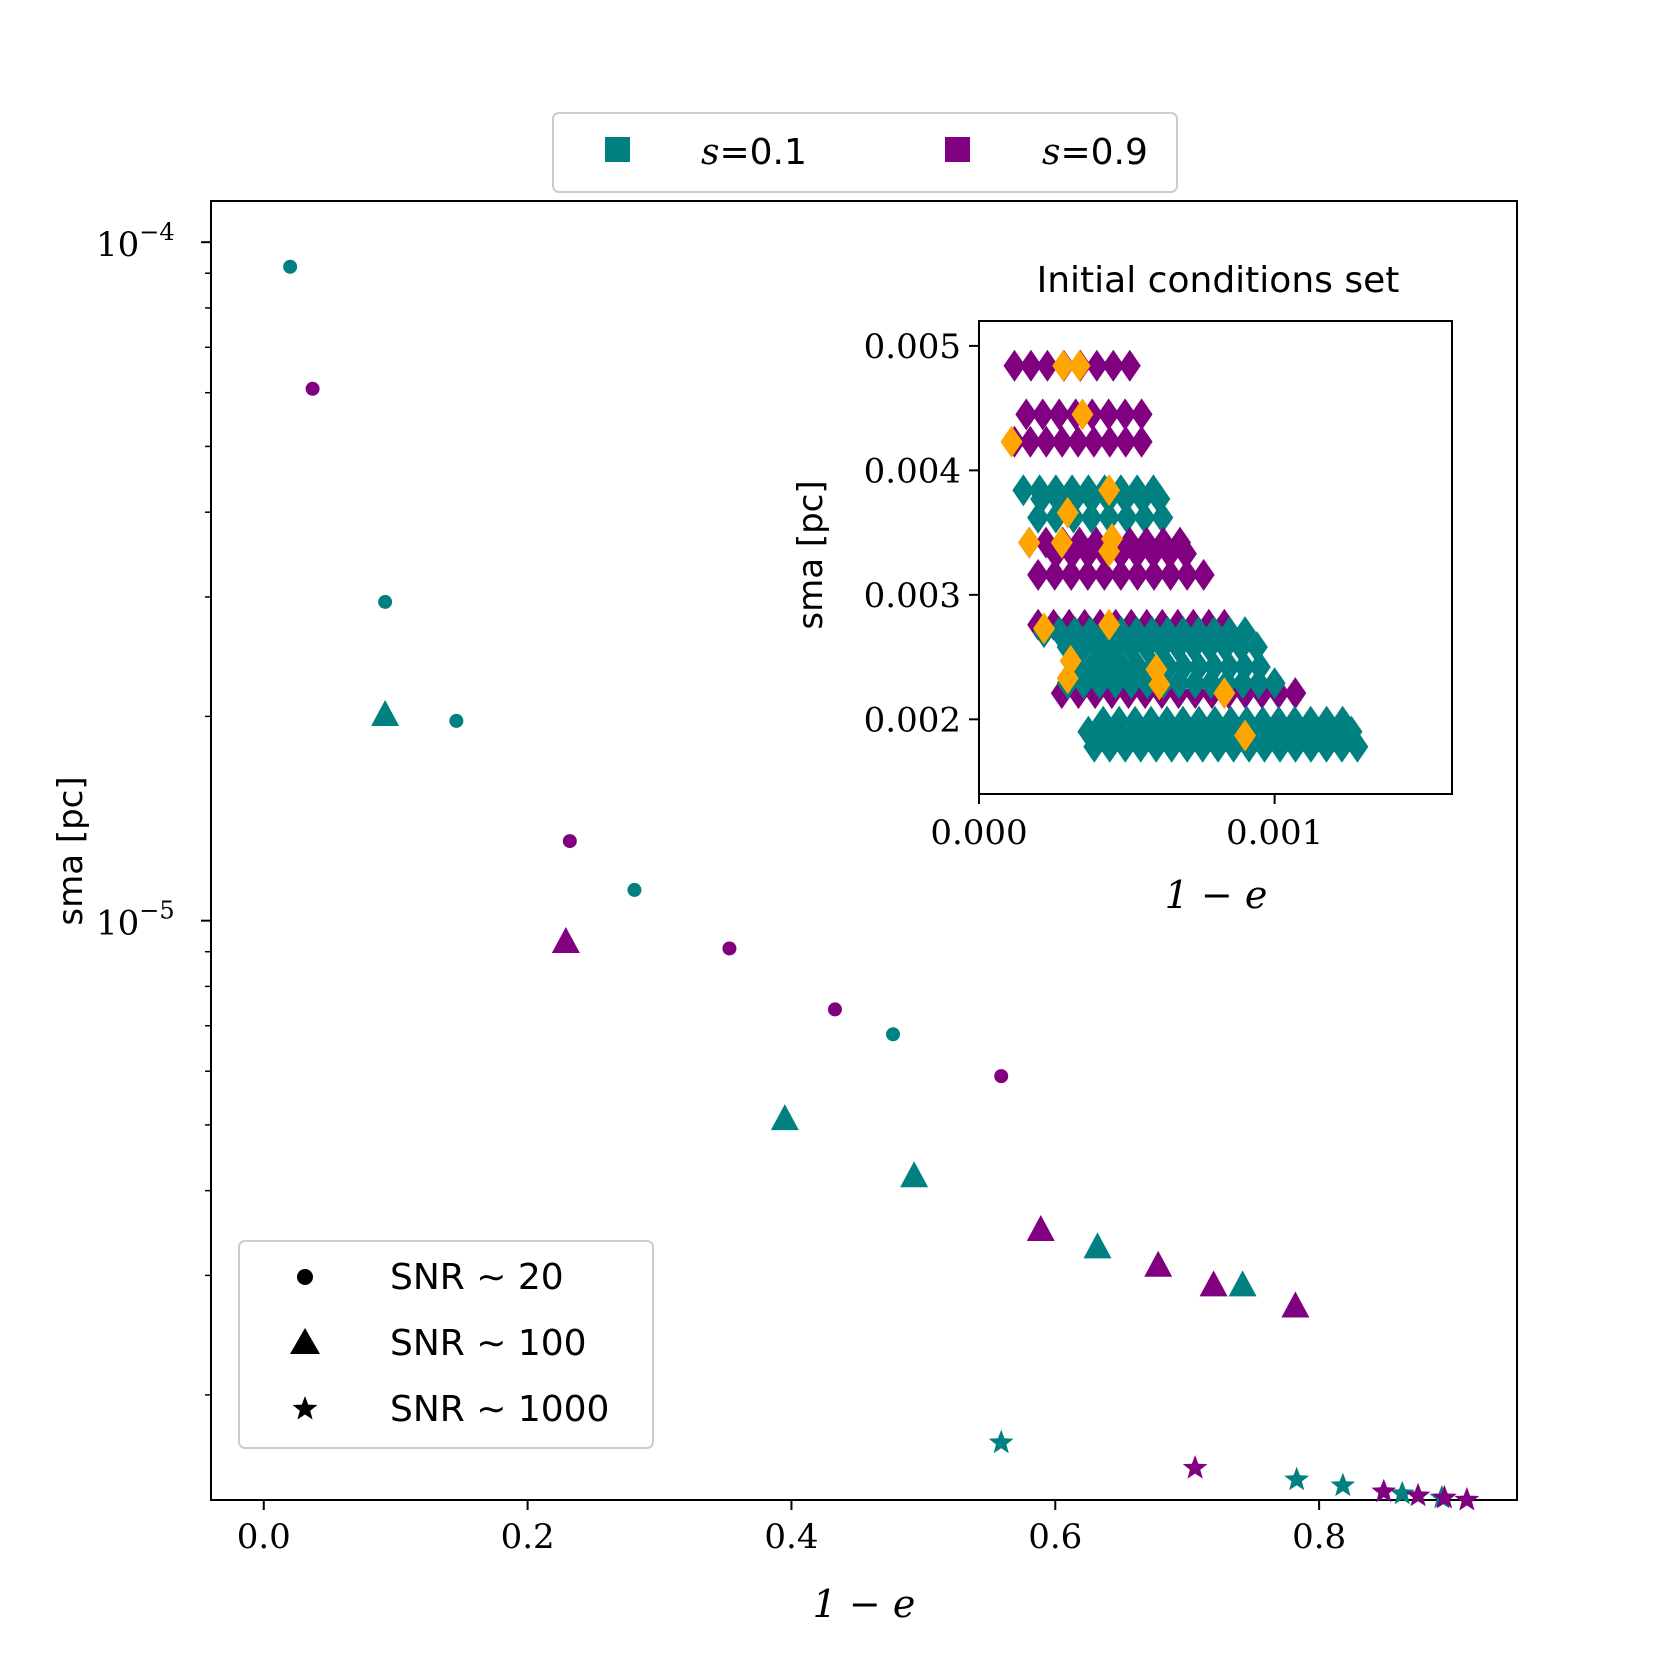  I want to click on legend-swatch-s09, so click(957, 149).